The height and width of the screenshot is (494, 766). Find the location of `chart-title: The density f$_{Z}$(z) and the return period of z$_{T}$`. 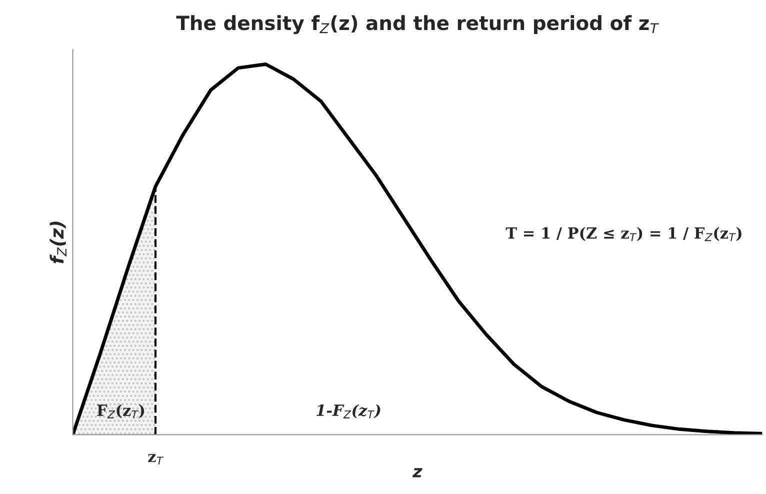

chart-title: The density f$_{Z}$(z) and the return period of z$_{T}$ is located at coordinates (418, 24).